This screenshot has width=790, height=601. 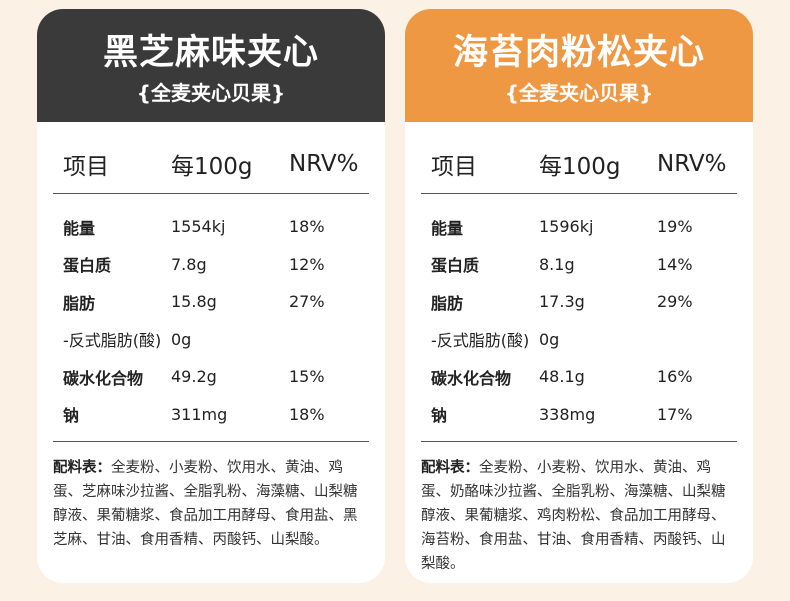 I want to click on nutrient-nrv: 16%, so click(x=675, y=377).